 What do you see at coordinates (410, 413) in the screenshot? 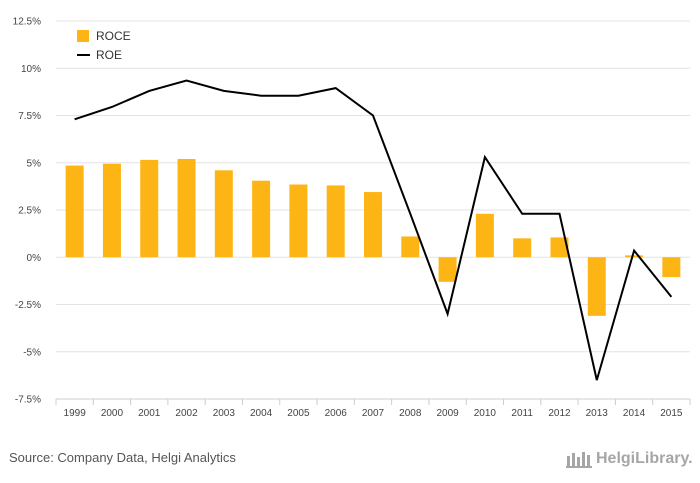
I see `x-tick-label: 2008` at bounding box center [410, 413].